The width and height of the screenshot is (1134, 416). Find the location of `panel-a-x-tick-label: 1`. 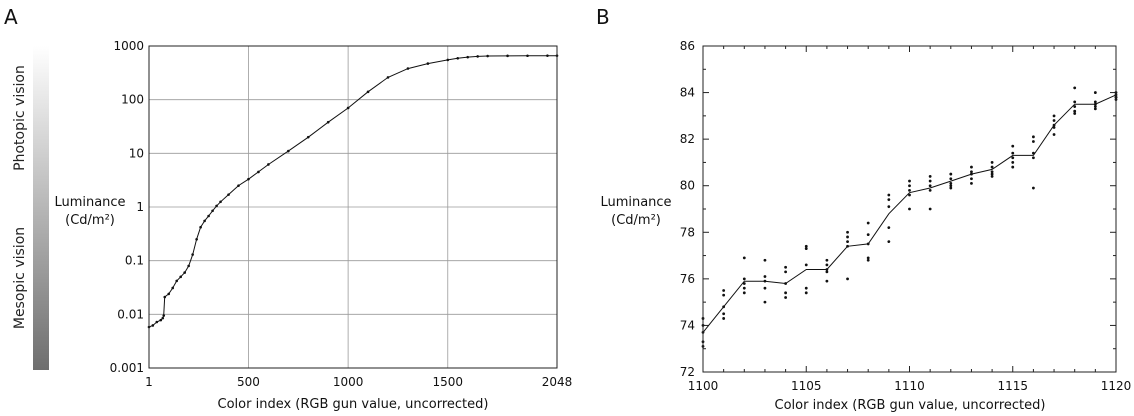

panel-a-x-tick-label: 1 is located at coordinates (149, 382).